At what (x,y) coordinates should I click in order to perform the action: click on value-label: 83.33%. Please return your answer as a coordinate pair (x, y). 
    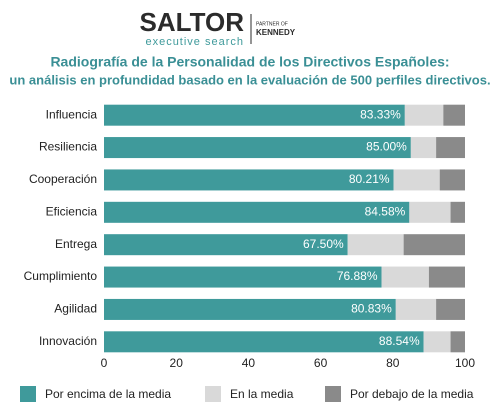
    Looking at the image, I should click on (380, 114).